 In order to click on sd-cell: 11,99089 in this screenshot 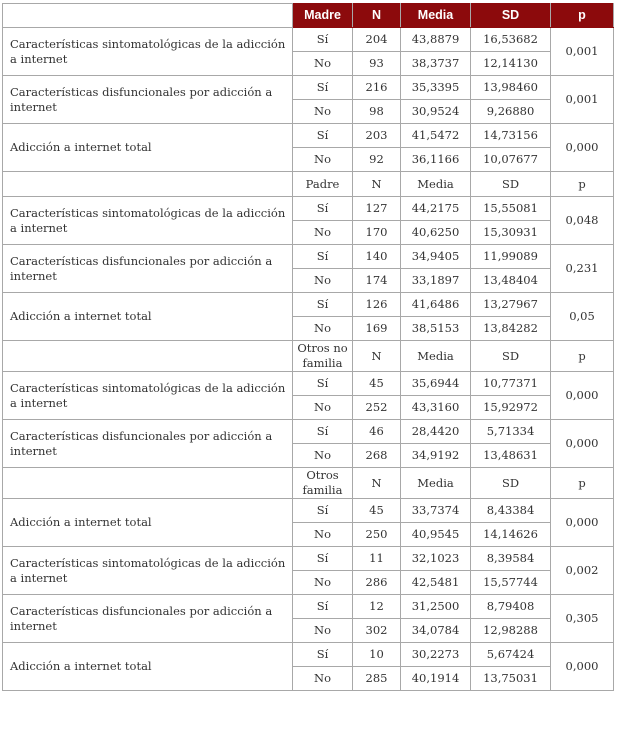, I will do `click(510, 256)`.